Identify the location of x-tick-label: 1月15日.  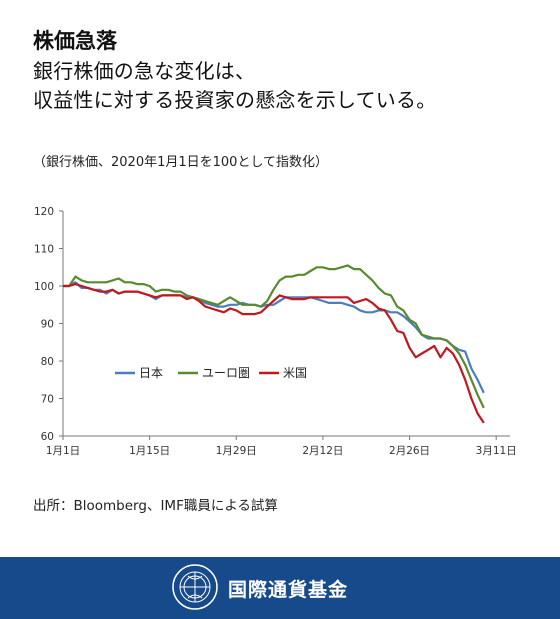
(149, 451).